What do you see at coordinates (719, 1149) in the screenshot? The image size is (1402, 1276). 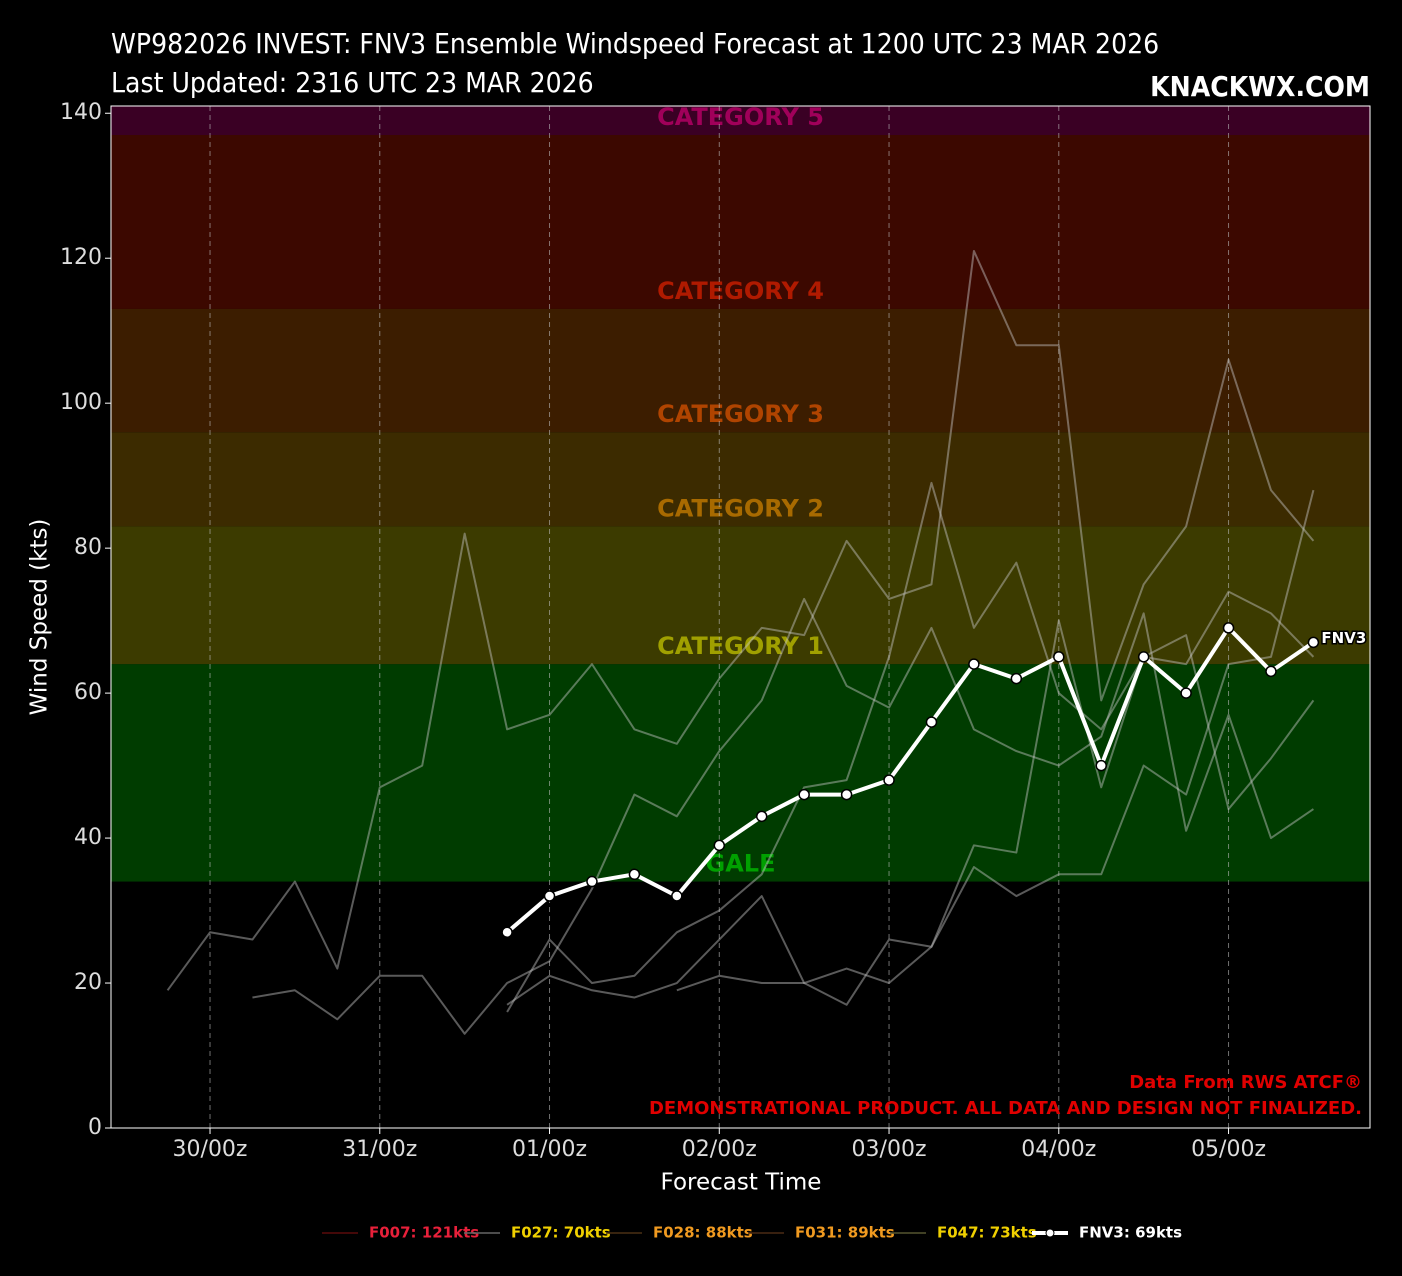 I see `x-tick-label: 02/00z` at bounding box center [719, 1149].